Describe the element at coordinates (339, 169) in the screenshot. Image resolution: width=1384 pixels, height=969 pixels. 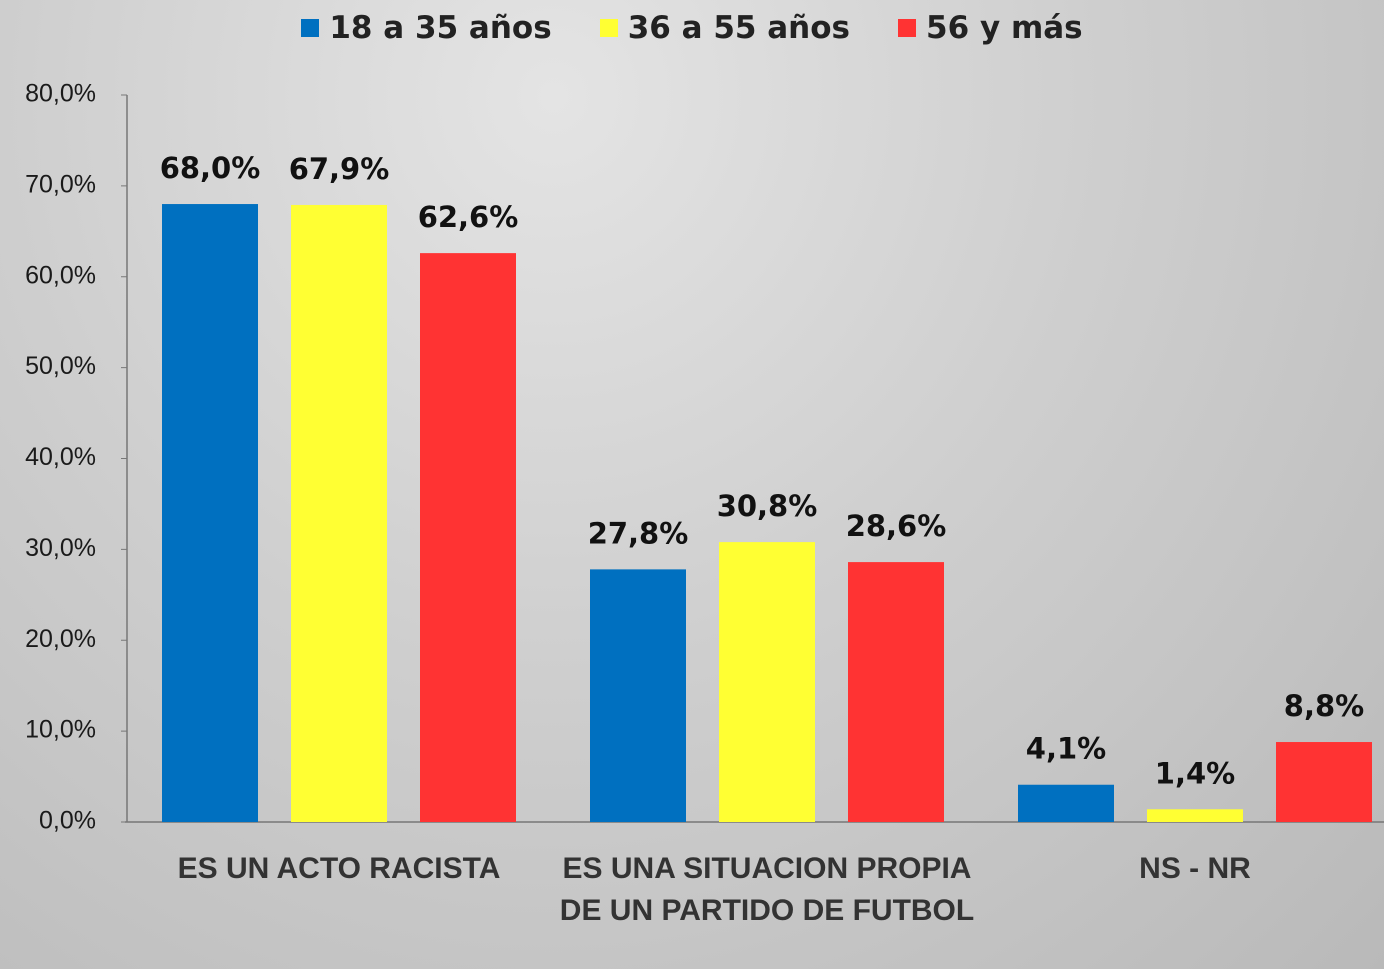
I see `data-label: 67,9%` at that location.